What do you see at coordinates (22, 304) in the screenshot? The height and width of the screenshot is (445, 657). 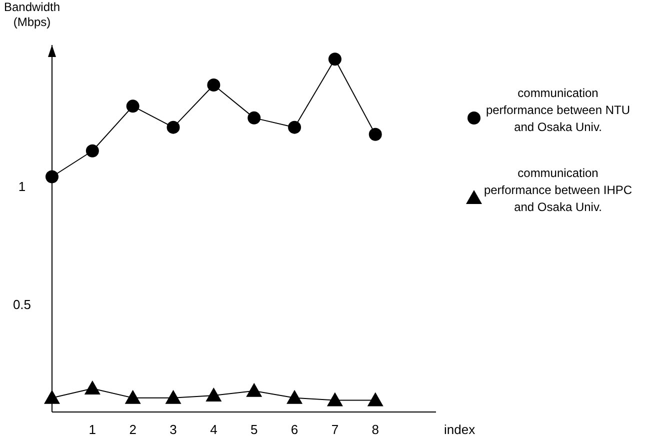 I see `y-tick-label: 0.5` at bounding box center [22, 304].